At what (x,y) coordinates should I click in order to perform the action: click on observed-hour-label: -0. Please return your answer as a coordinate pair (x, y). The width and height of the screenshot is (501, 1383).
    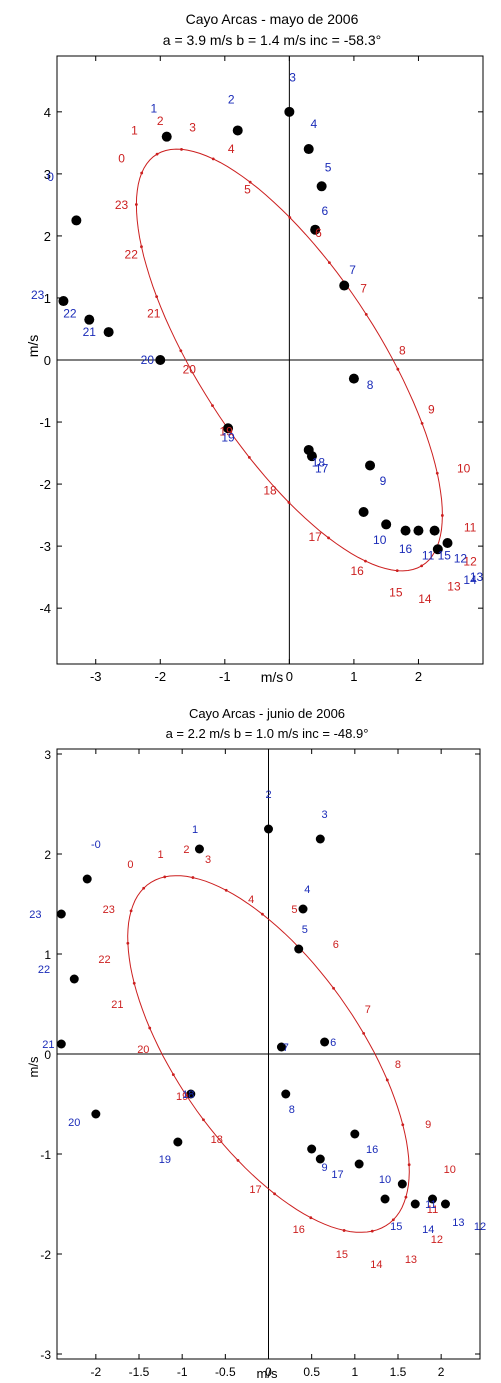
    Looking at the image, I should click on (96, 845).